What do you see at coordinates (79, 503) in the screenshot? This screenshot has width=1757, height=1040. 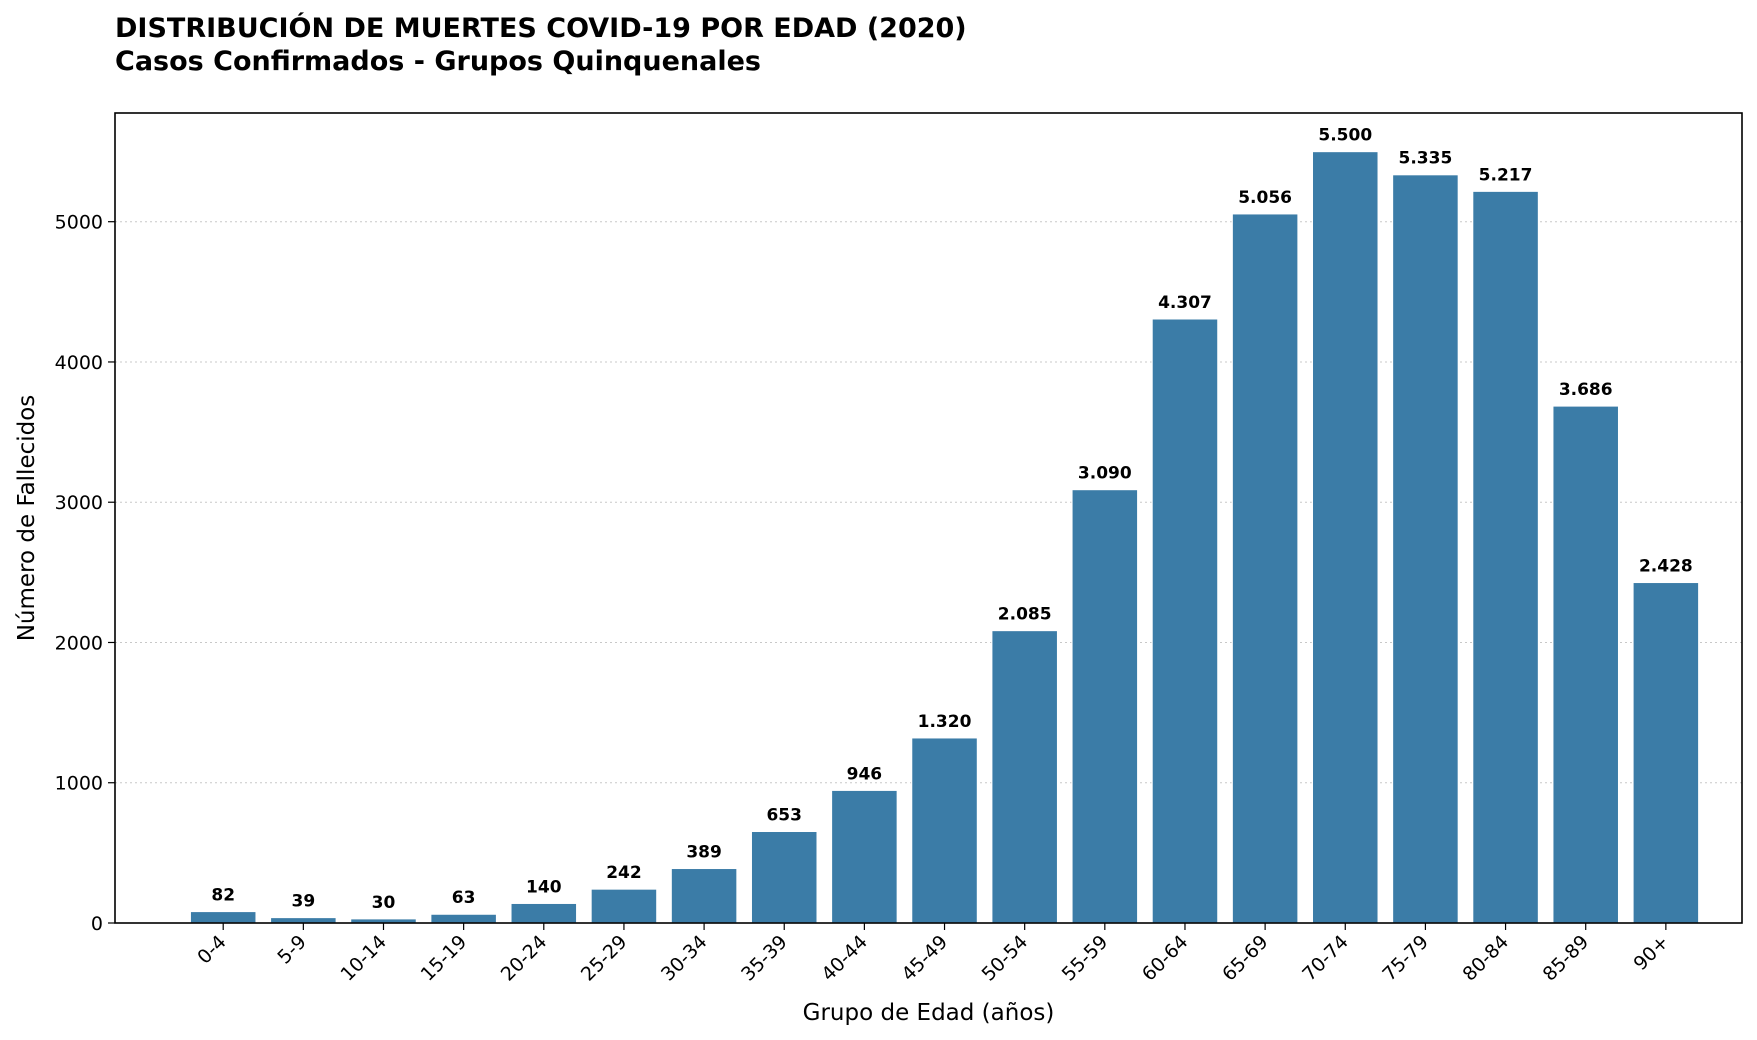 I see `y-tick-label: 3000` at bounding box center [79, 503].